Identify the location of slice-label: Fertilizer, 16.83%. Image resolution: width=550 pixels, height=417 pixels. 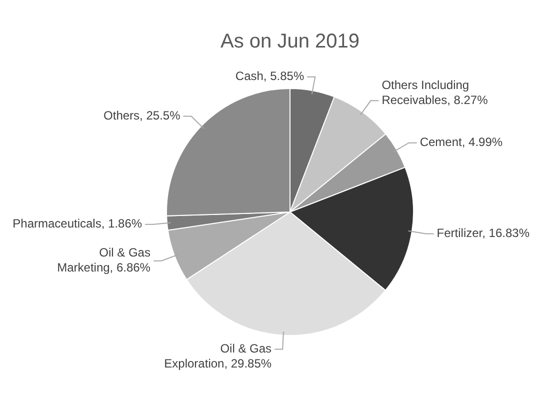
(483, 233).